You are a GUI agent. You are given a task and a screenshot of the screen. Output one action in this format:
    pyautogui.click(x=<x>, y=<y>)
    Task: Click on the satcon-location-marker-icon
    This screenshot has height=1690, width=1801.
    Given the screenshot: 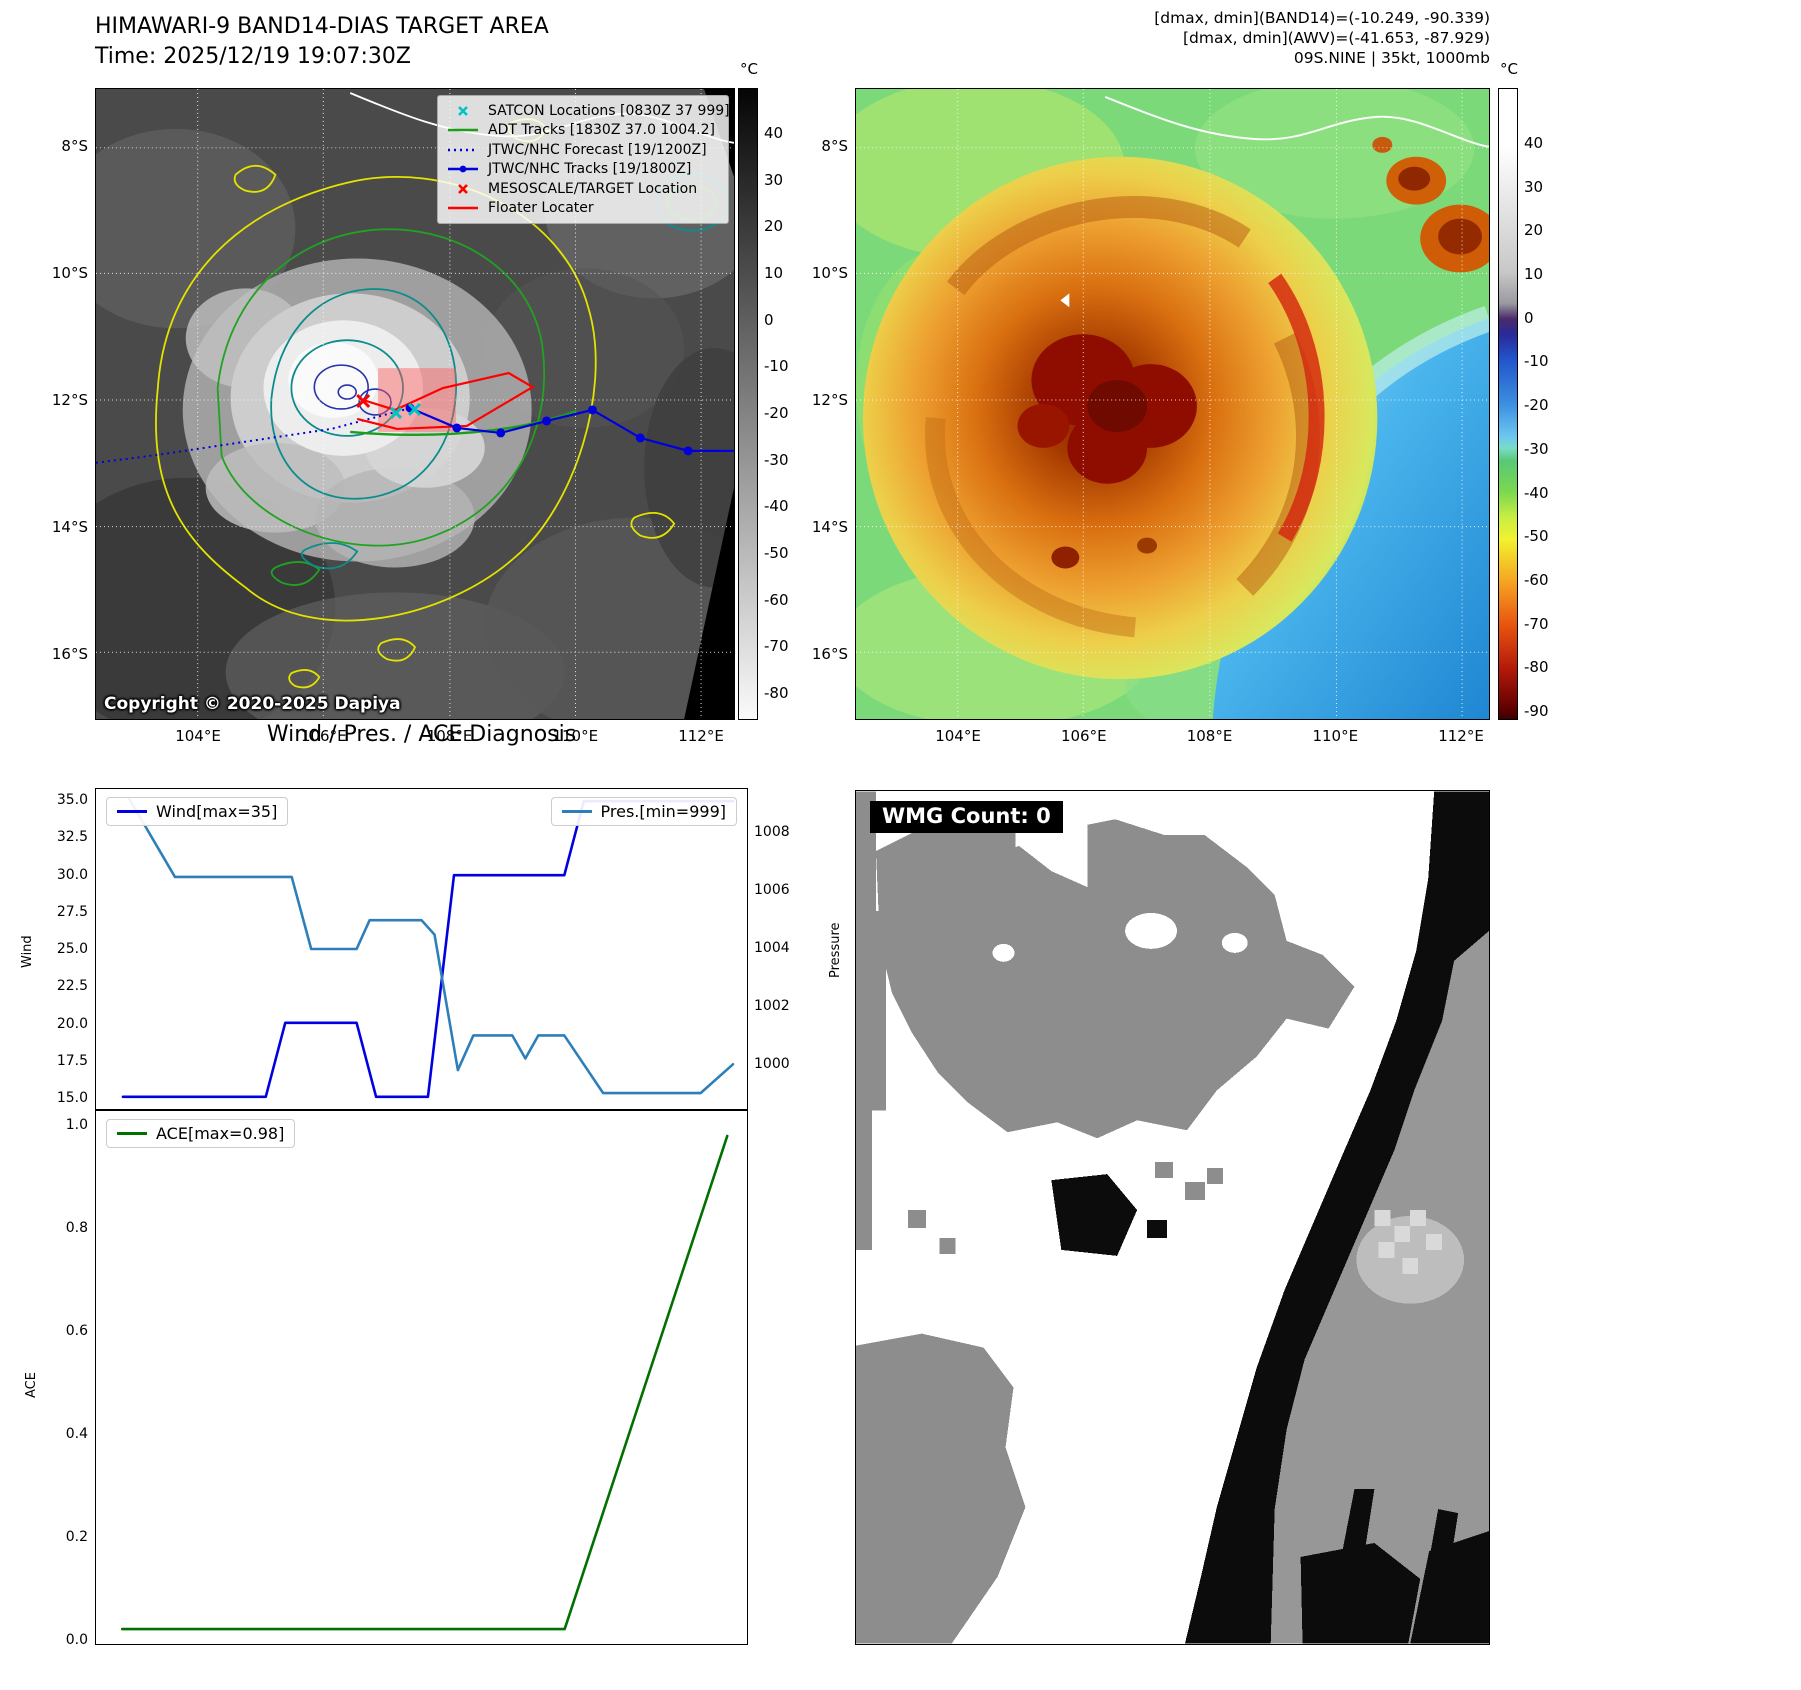 What is the action you would take?
    pyautogui.click(x=406, y=411)
    